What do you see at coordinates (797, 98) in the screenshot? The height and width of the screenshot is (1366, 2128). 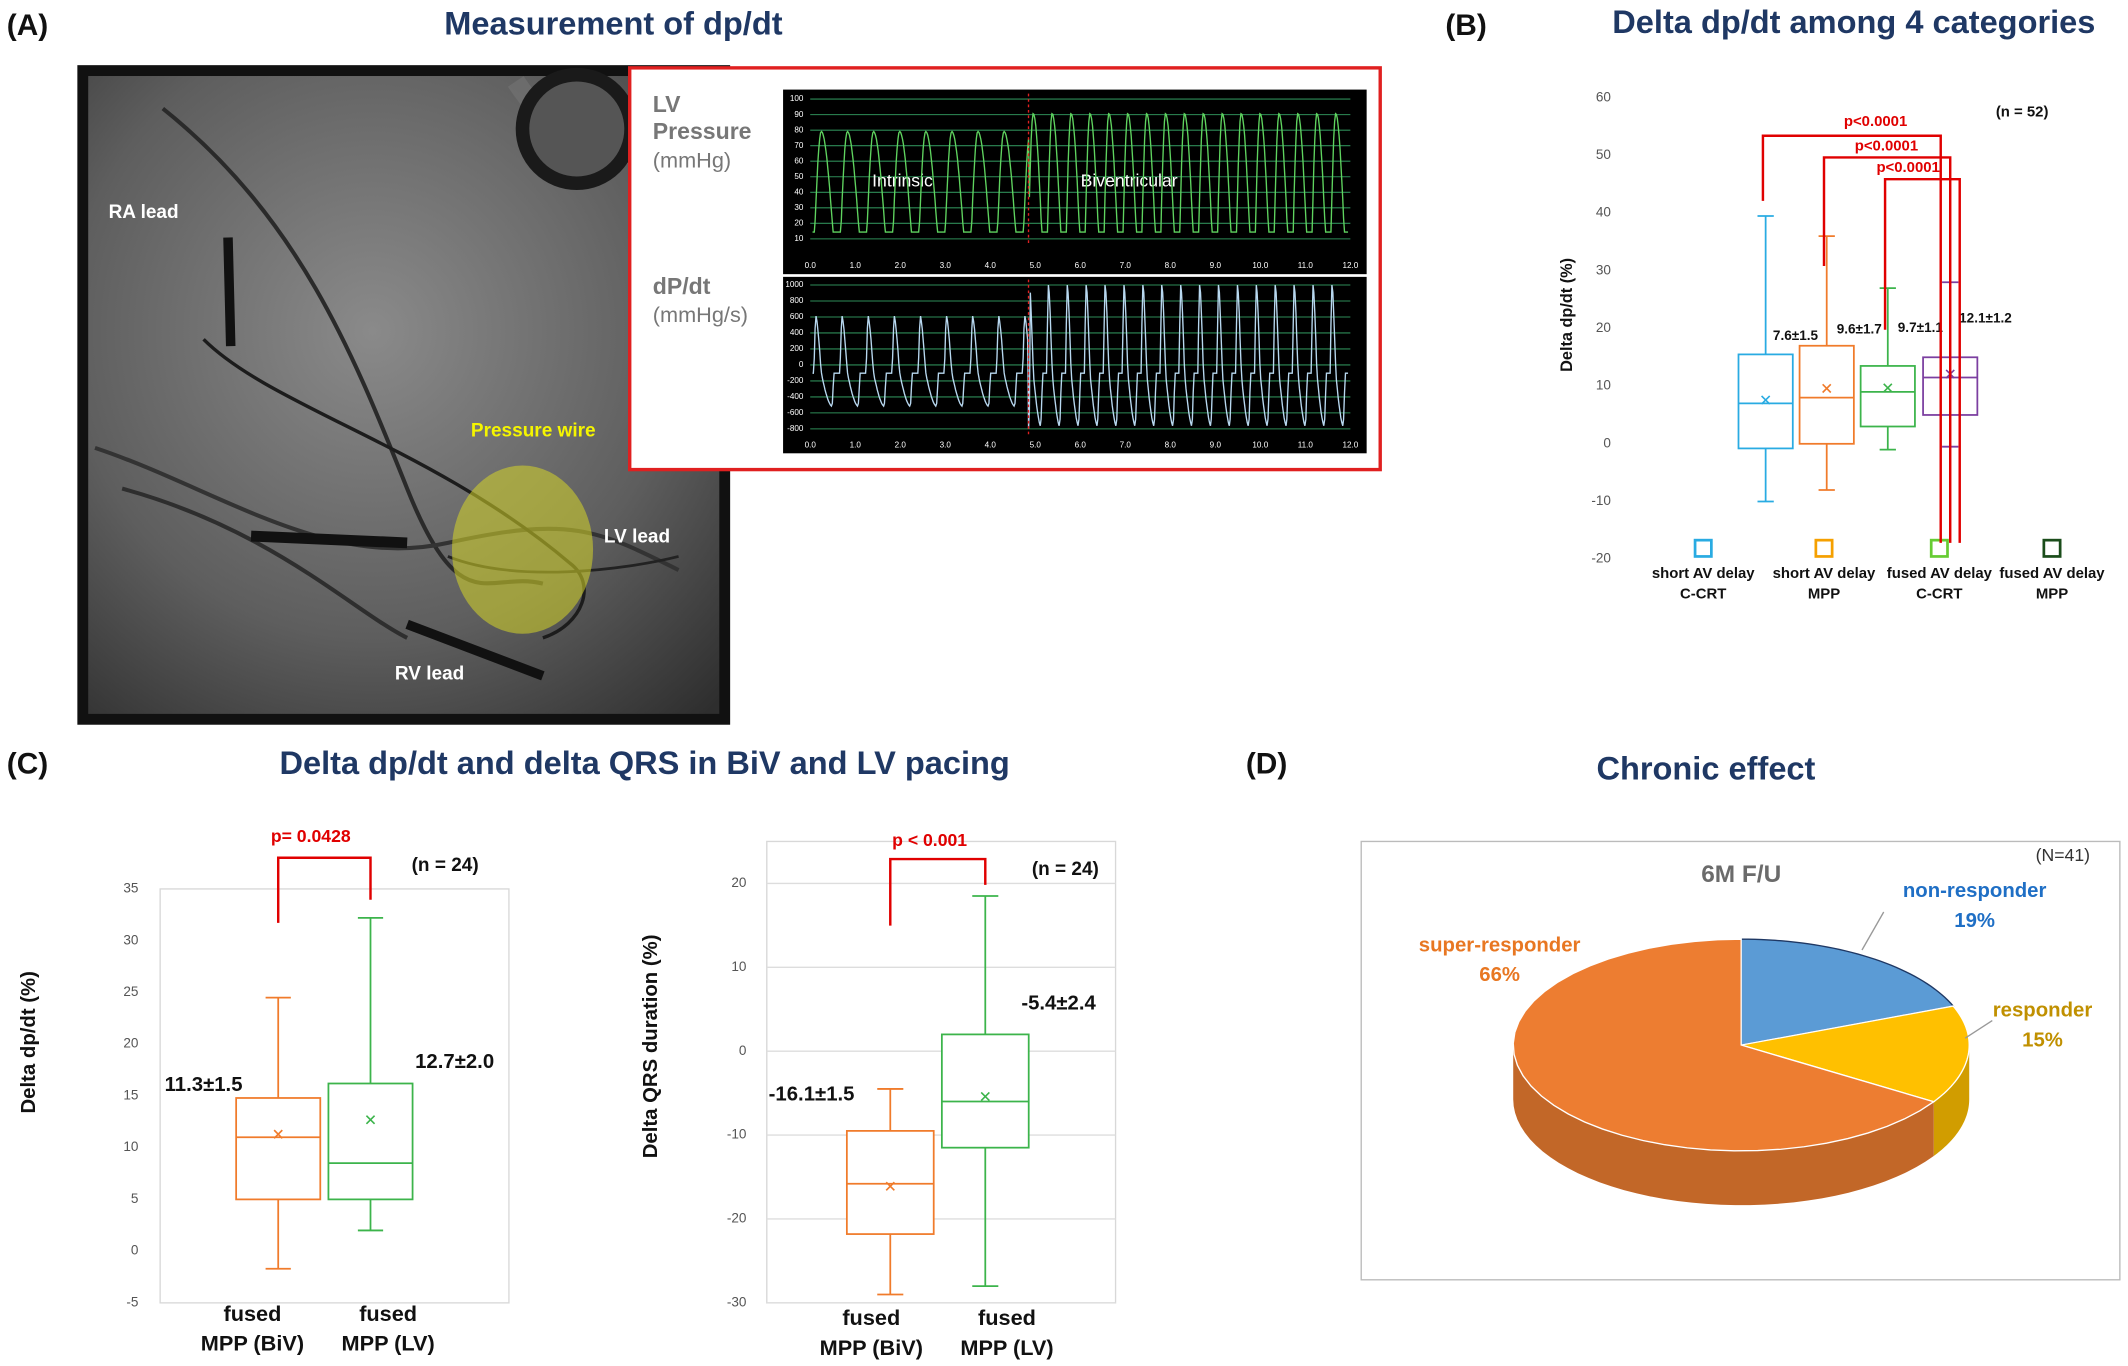 I see `y-tick-label: 100` at bounding box center [797, 98].